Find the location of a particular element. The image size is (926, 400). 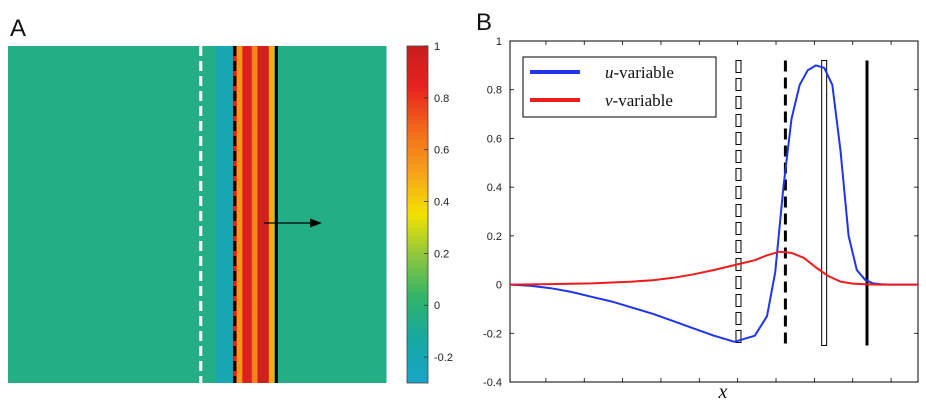

y-tick-label-2: 0 is located at coordinates (499, 286).